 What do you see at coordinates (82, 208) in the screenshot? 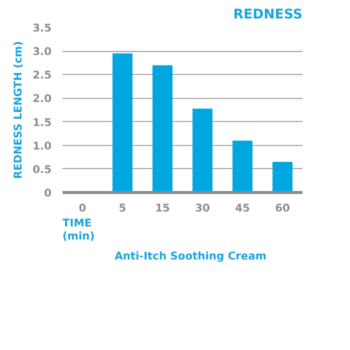
I see `x-tick-label: 0` at bounding box center [82, 208].